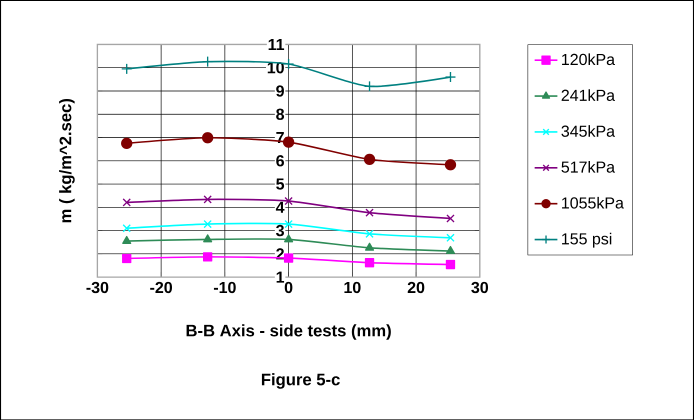  Describe the element at coordinates (589, 95) in the screenshot. I see `legend-label: 241kPa` at that location.